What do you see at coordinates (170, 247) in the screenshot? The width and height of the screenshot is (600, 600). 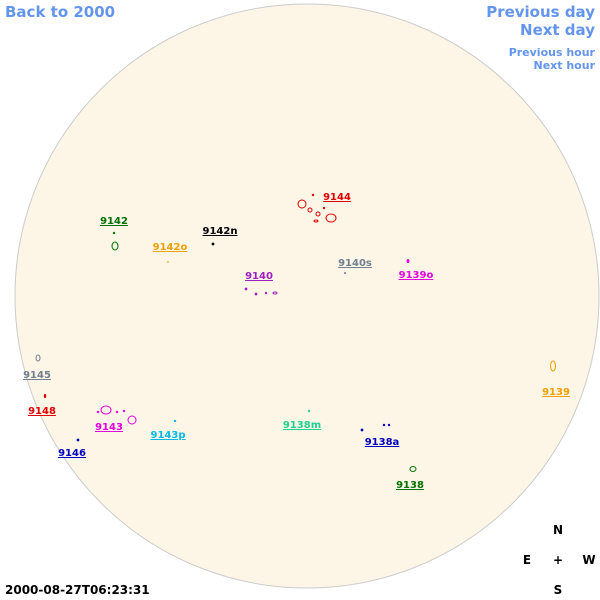 I see `region-label: 9142o` at bounding box center [170, 247].